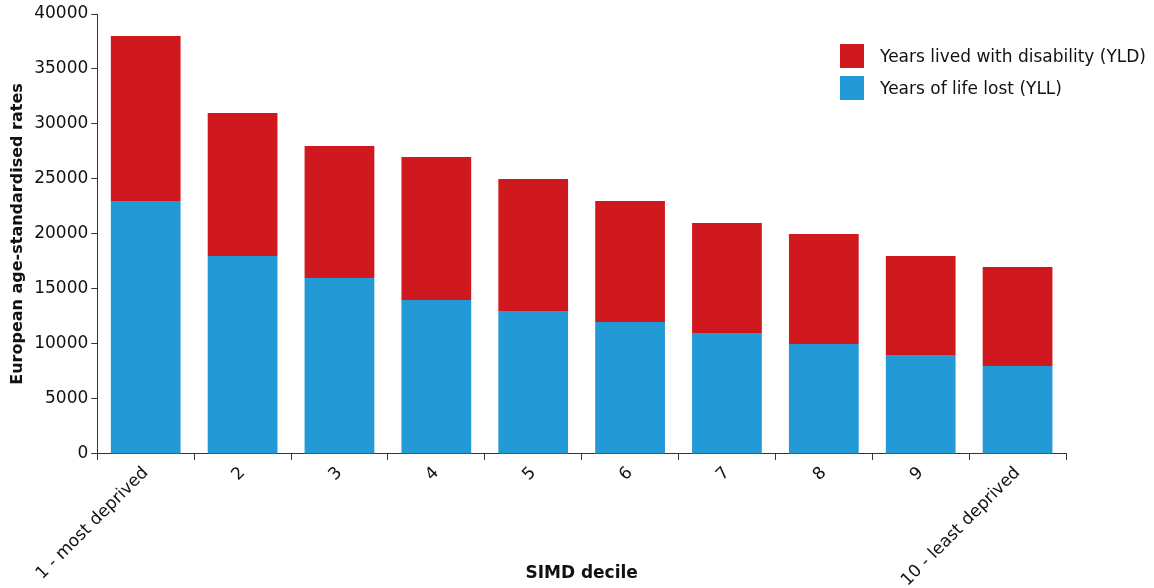  I want to click on y-tick-label: 40000, so click(61, 12).